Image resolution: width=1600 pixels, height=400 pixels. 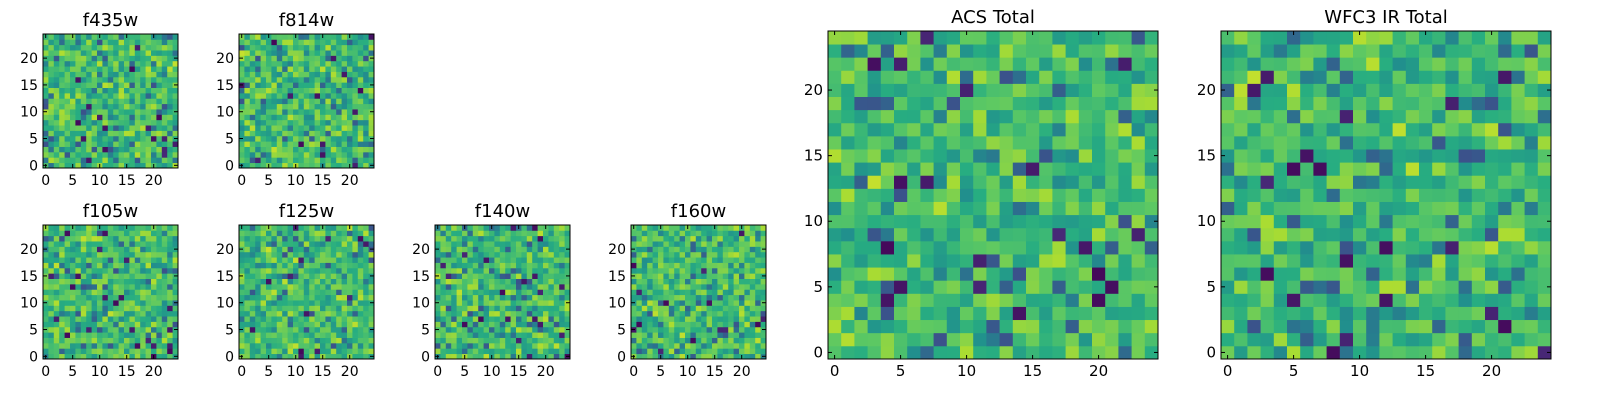 I want to click on x-tick-label: 15, so click(x=519, y=372).